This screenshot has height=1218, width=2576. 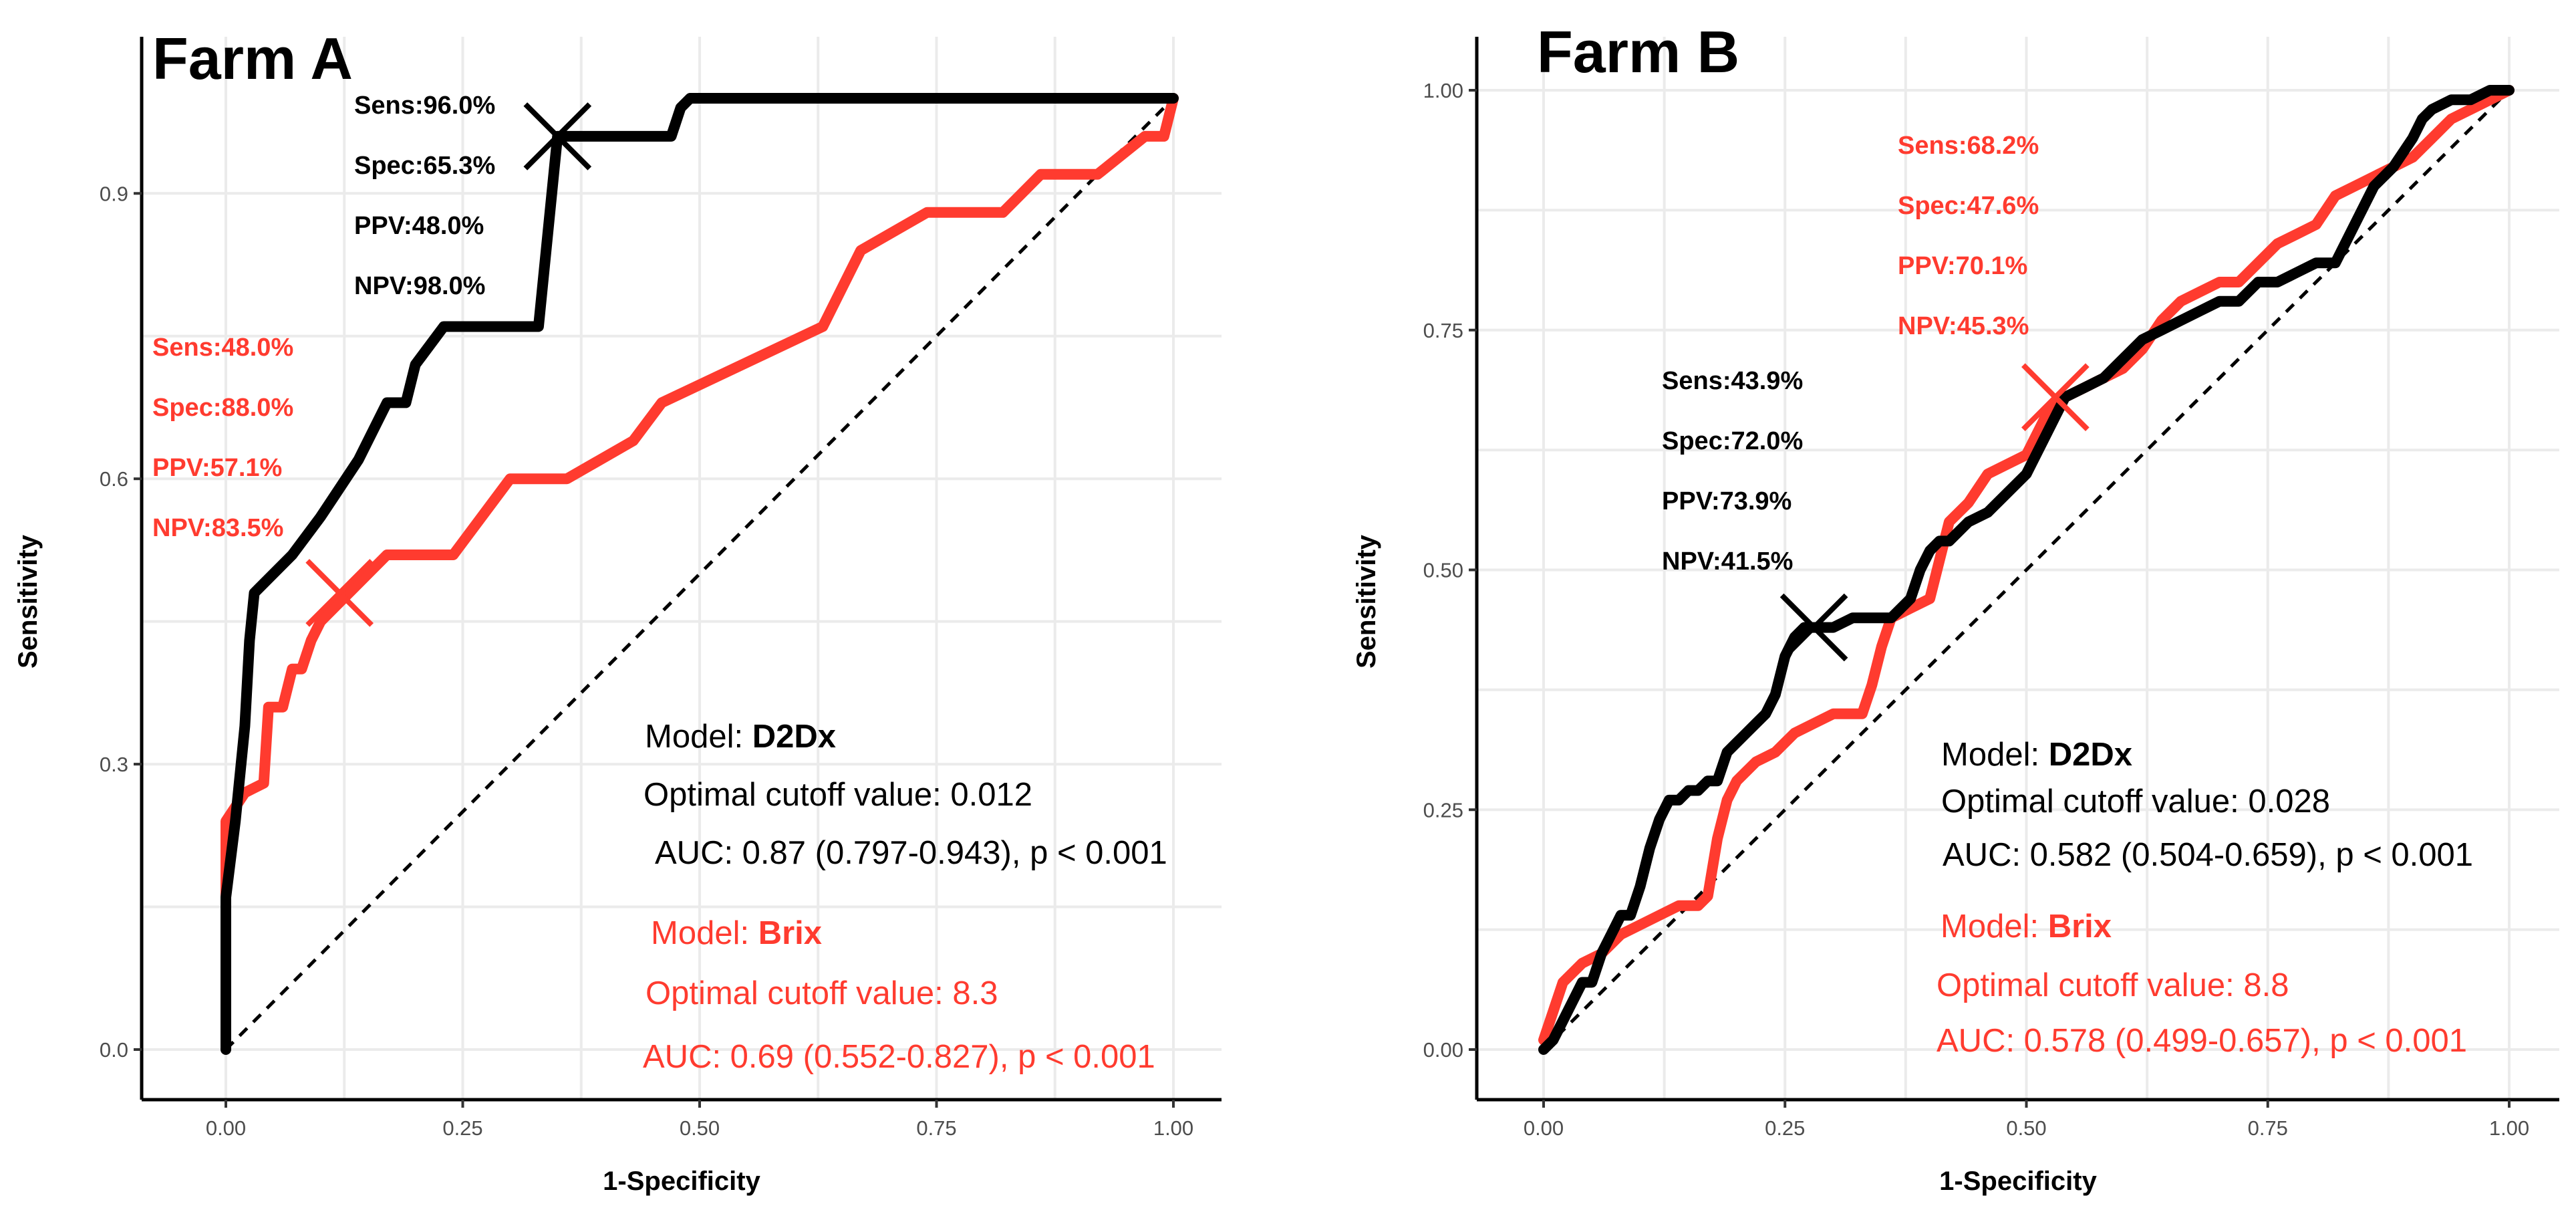 I want to click on d2dx-stat-label: Sens:43.9%, so click(x=1732, y=381).